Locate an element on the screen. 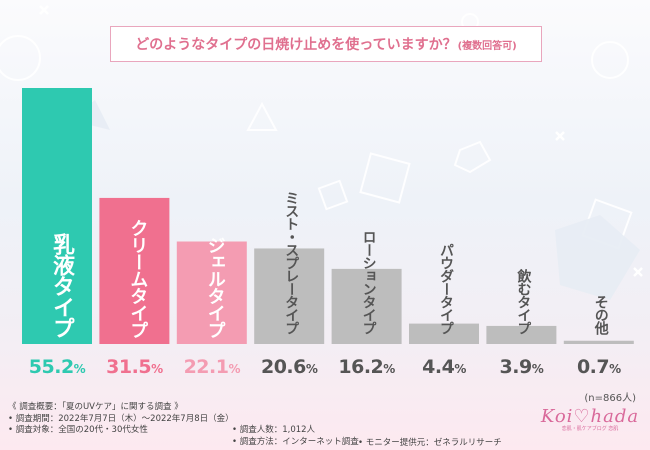 The image size is (650, 450). survey-period: • 調査期間：2022年7月7日（木）～2022年7月8日（金） is located at coordinates (121, 418).